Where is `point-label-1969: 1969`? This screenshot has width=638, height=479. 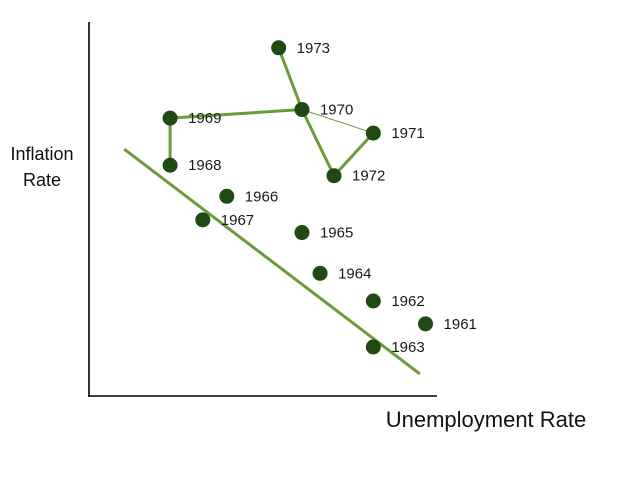 point-label-1969: 1969 is located at coordinates (204, 118).